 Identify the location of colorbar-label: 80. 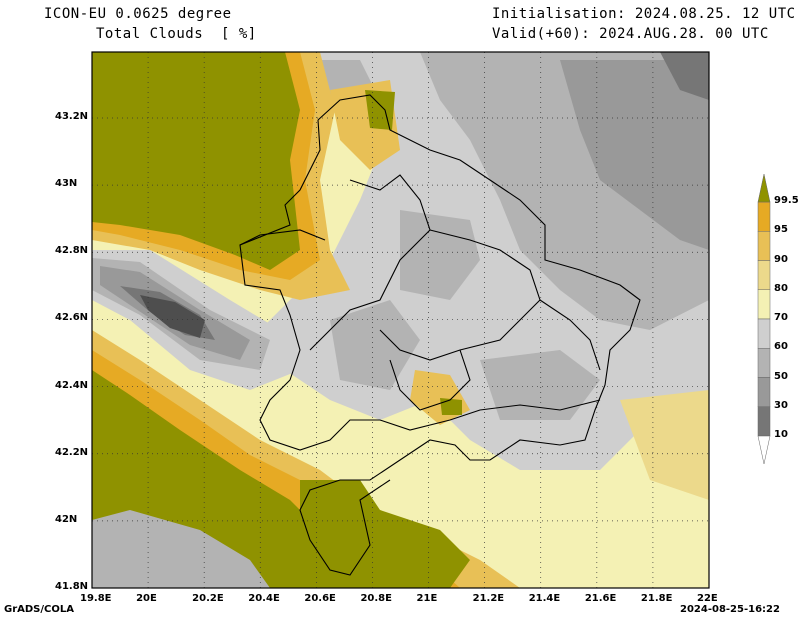
(781, 288).